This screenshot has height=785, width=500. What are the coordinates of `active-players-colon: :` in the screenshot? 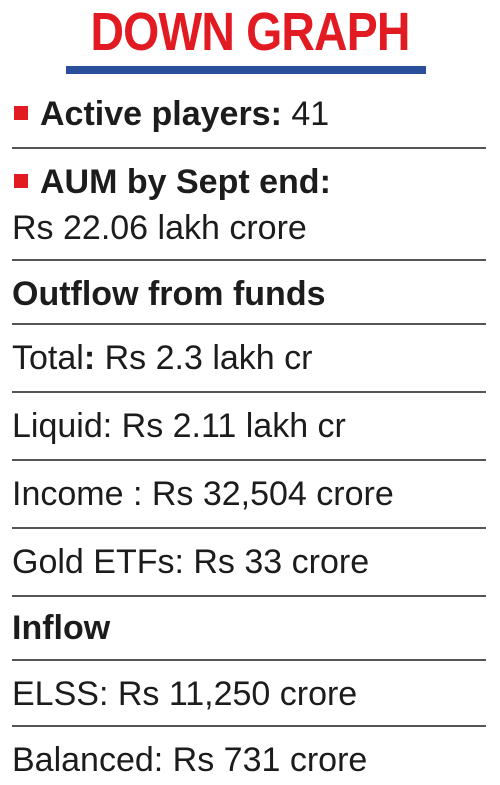 It's located at (276, 114).